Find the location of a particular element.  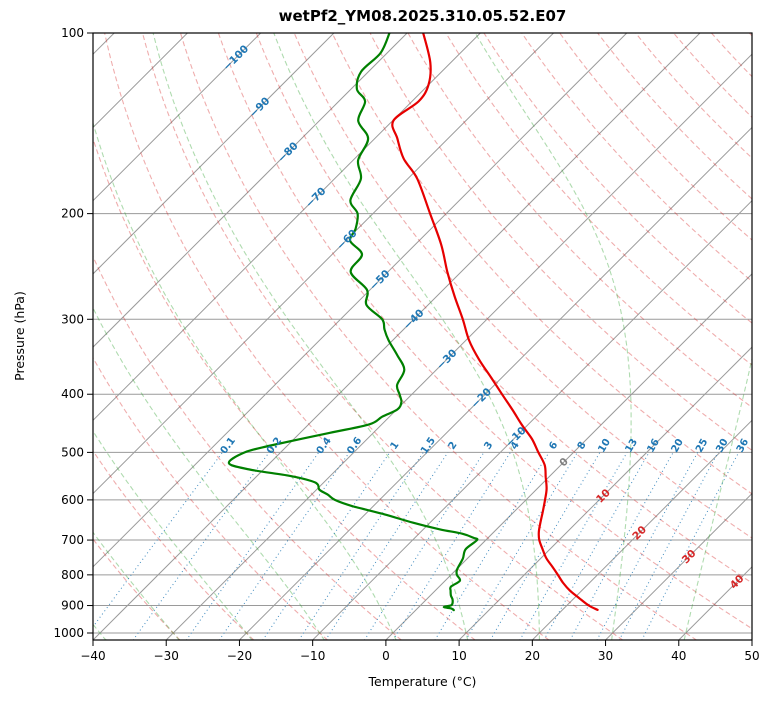

mixing-ratio-label: 3 is located at coordinates (488, 446).